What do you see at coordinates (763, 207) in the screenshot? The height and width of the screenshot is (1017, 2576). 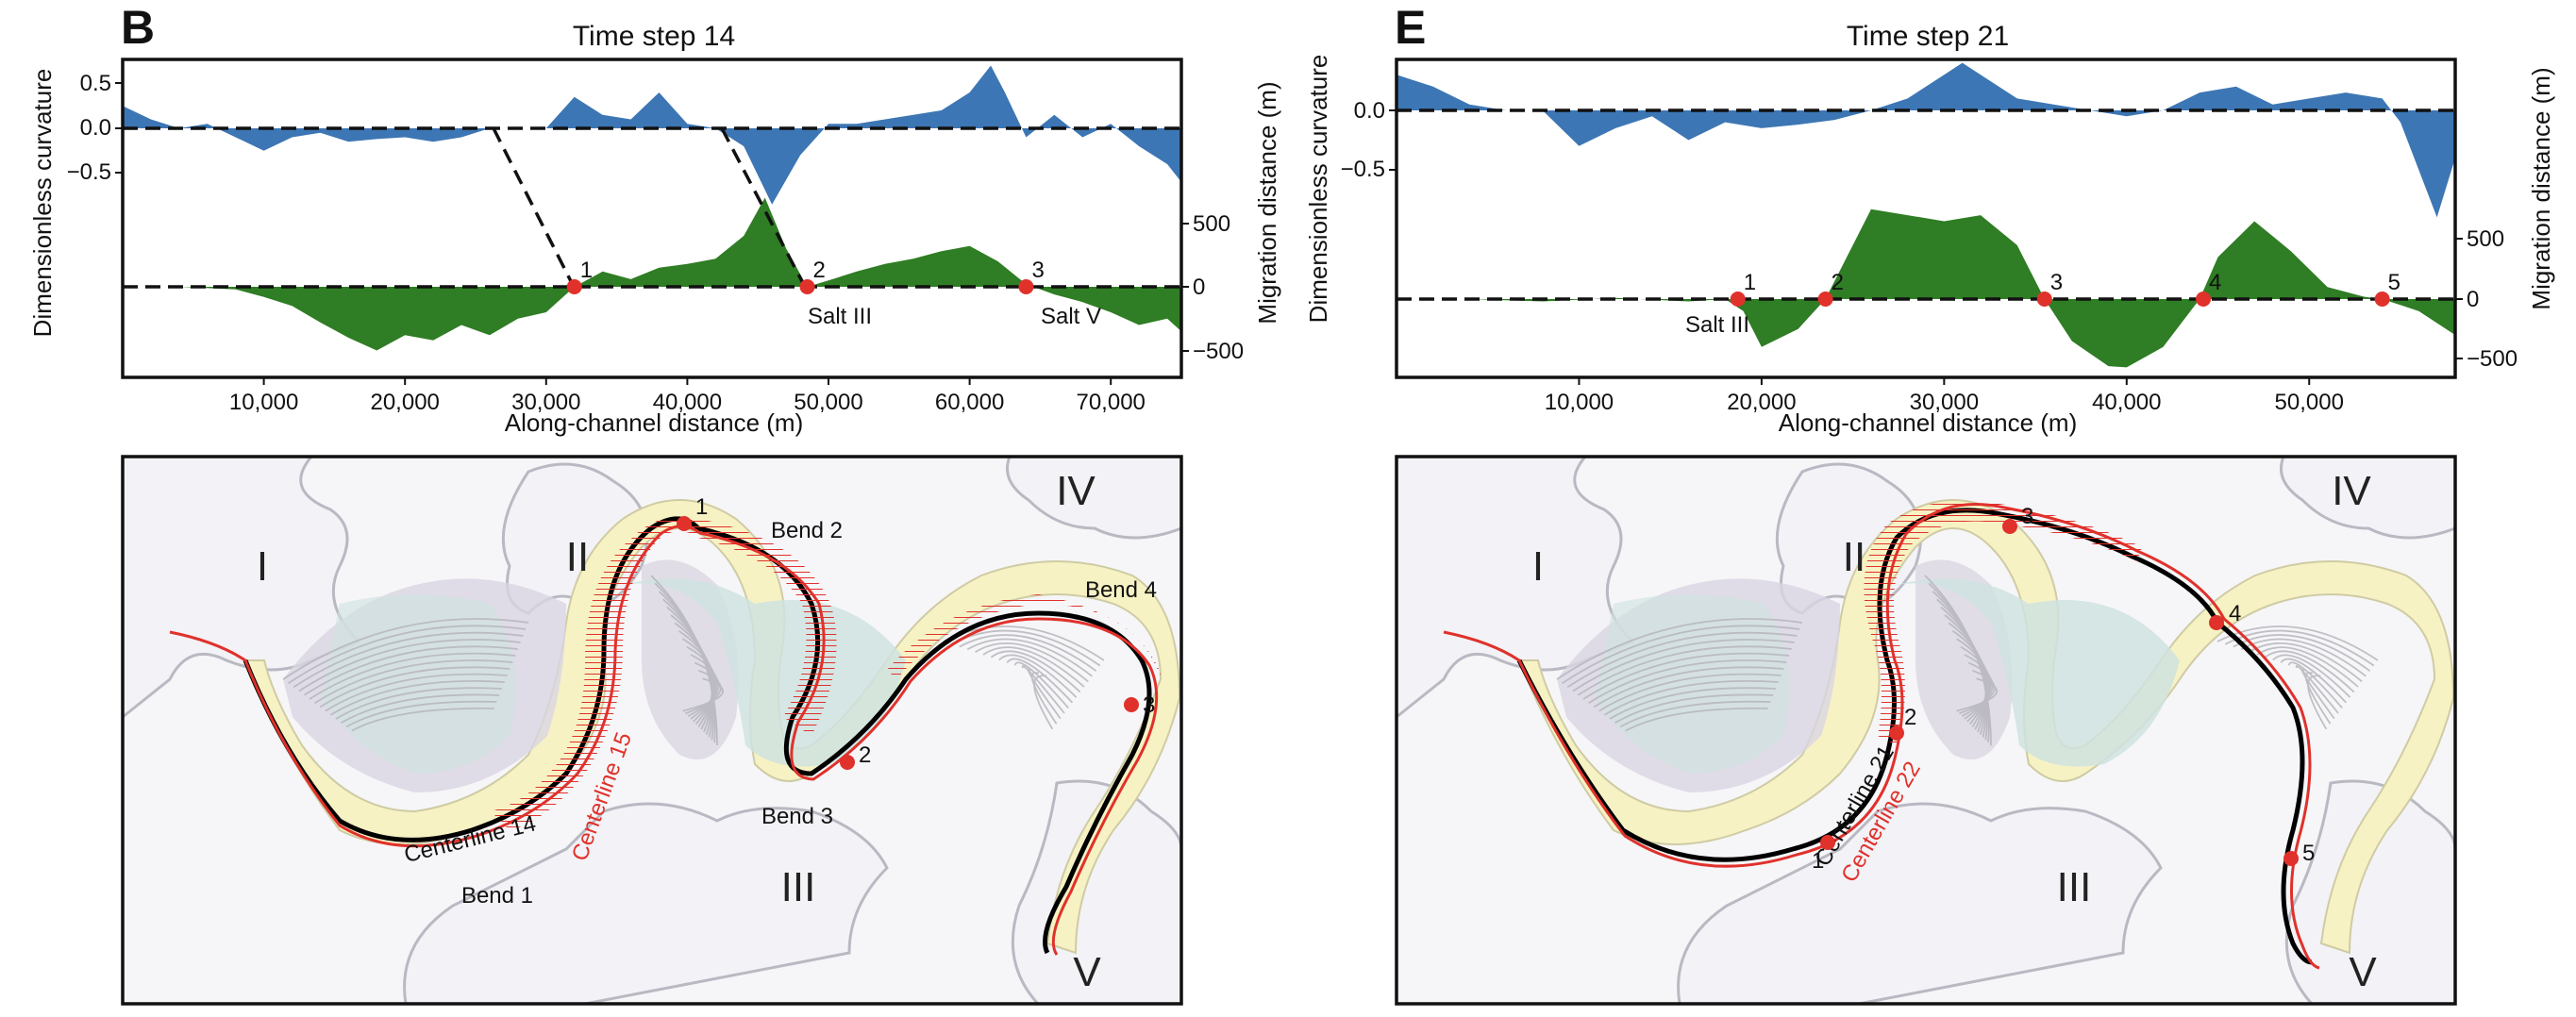 I see `connector-line` at bounding box center [763, 207].